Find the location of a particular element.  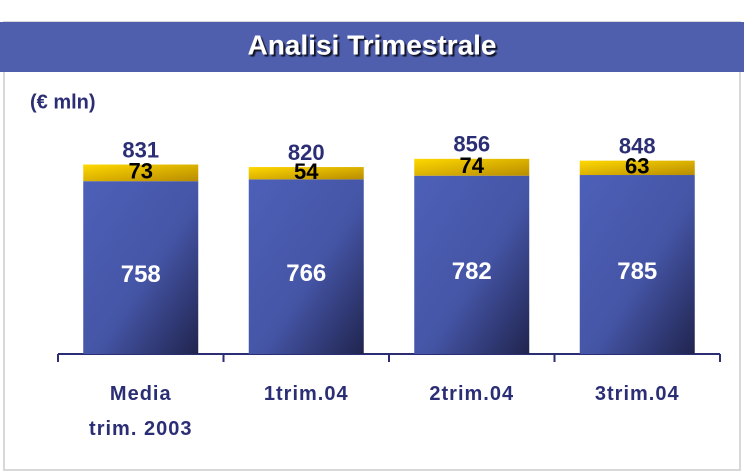

x-tick-label: 2trim.04 is located at coordinates (472, 394).